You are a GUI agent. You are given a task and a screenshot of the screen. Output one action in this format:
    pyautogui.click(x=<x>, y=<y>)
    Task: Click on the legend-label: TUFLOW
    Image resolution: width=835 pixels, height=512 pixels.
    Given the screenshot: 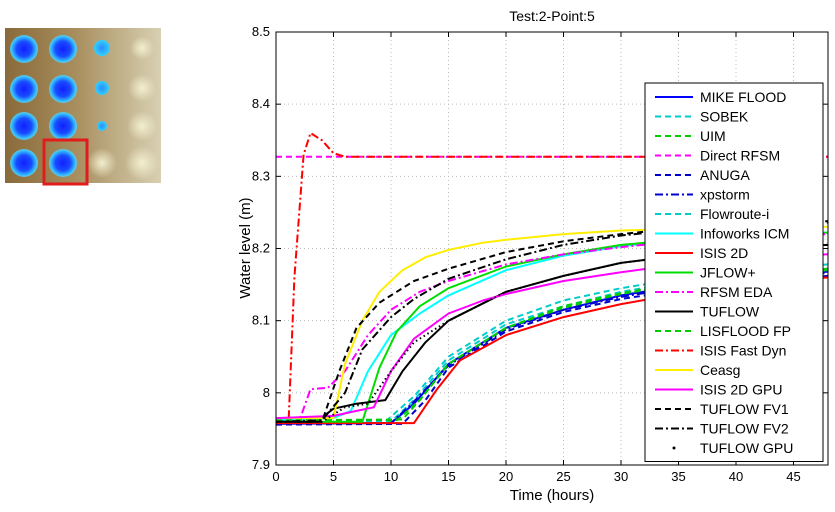 What is the action you would take?
    pyautogui.click(x=730, y=312)
    